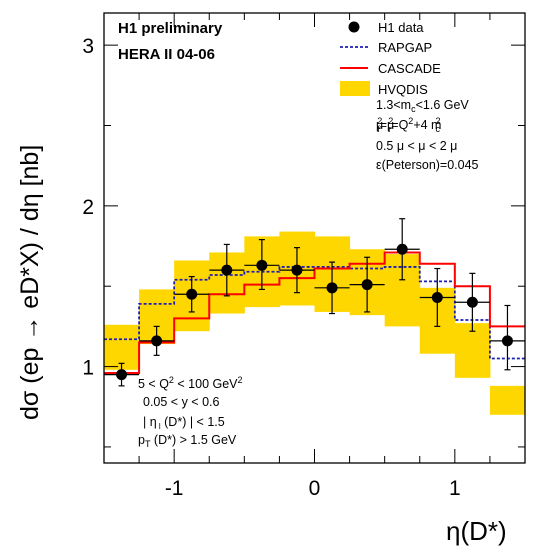 This screenshot has height=556, width=535. What do you see at coordinates (416, 146) in the screenshot?
I see `param-scale-variation: 0.5 μ < μ < 2 μ` at bounding box center [416, 146].